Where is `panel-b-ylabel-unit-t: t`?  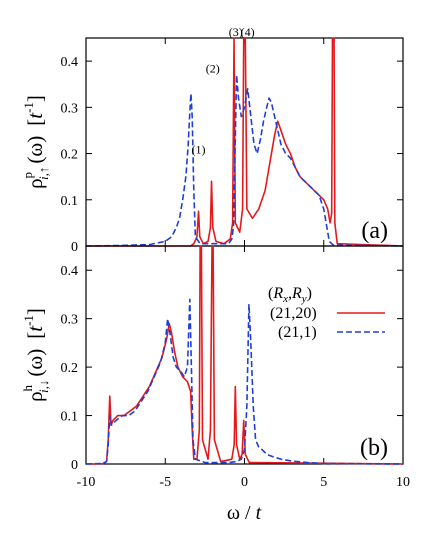
panel-b-ylabel-unit-t: t is located at coordinates (35, 328).